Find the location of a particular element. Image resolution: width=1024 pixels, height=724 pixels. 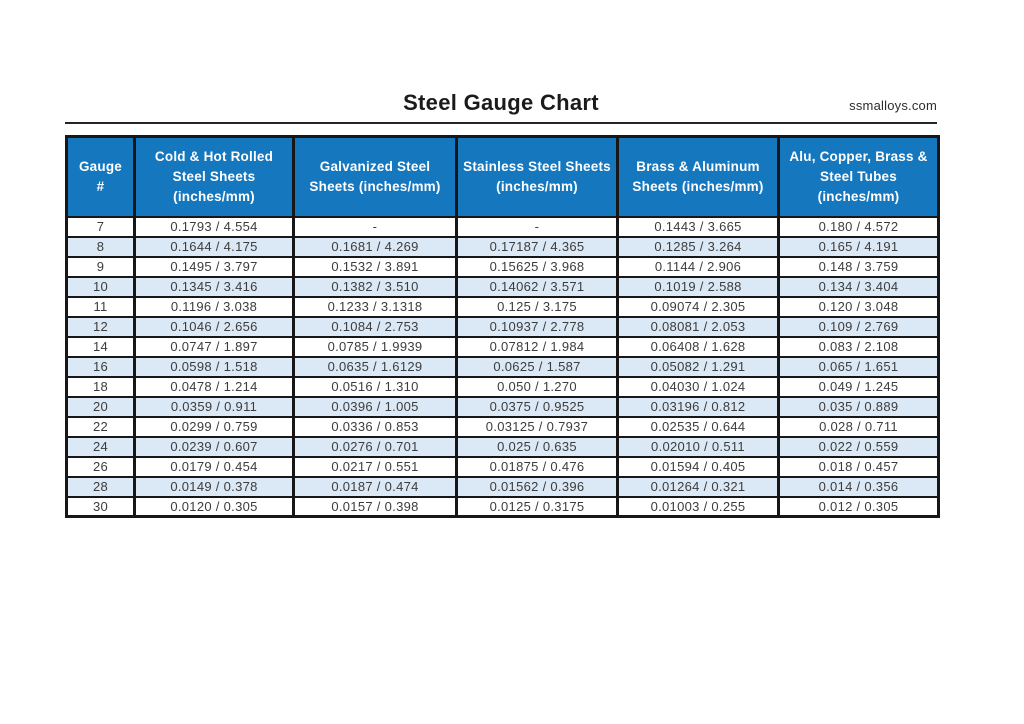

value-cell: 0.018 / 0.457 is located at coordinates (858, 466).